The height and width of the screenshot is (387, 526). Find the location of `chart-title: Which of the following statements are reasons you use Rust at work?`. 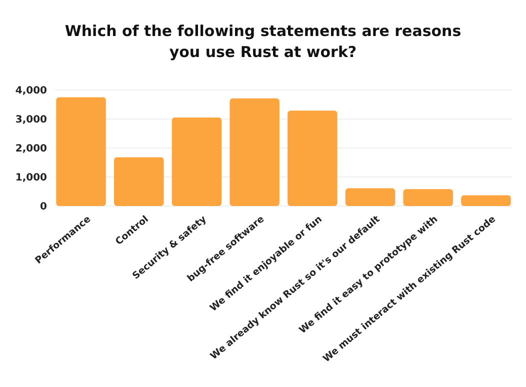

chart-title: Which of the following statements are reasons you use Rust at work? is located at coordinates (263, 41).